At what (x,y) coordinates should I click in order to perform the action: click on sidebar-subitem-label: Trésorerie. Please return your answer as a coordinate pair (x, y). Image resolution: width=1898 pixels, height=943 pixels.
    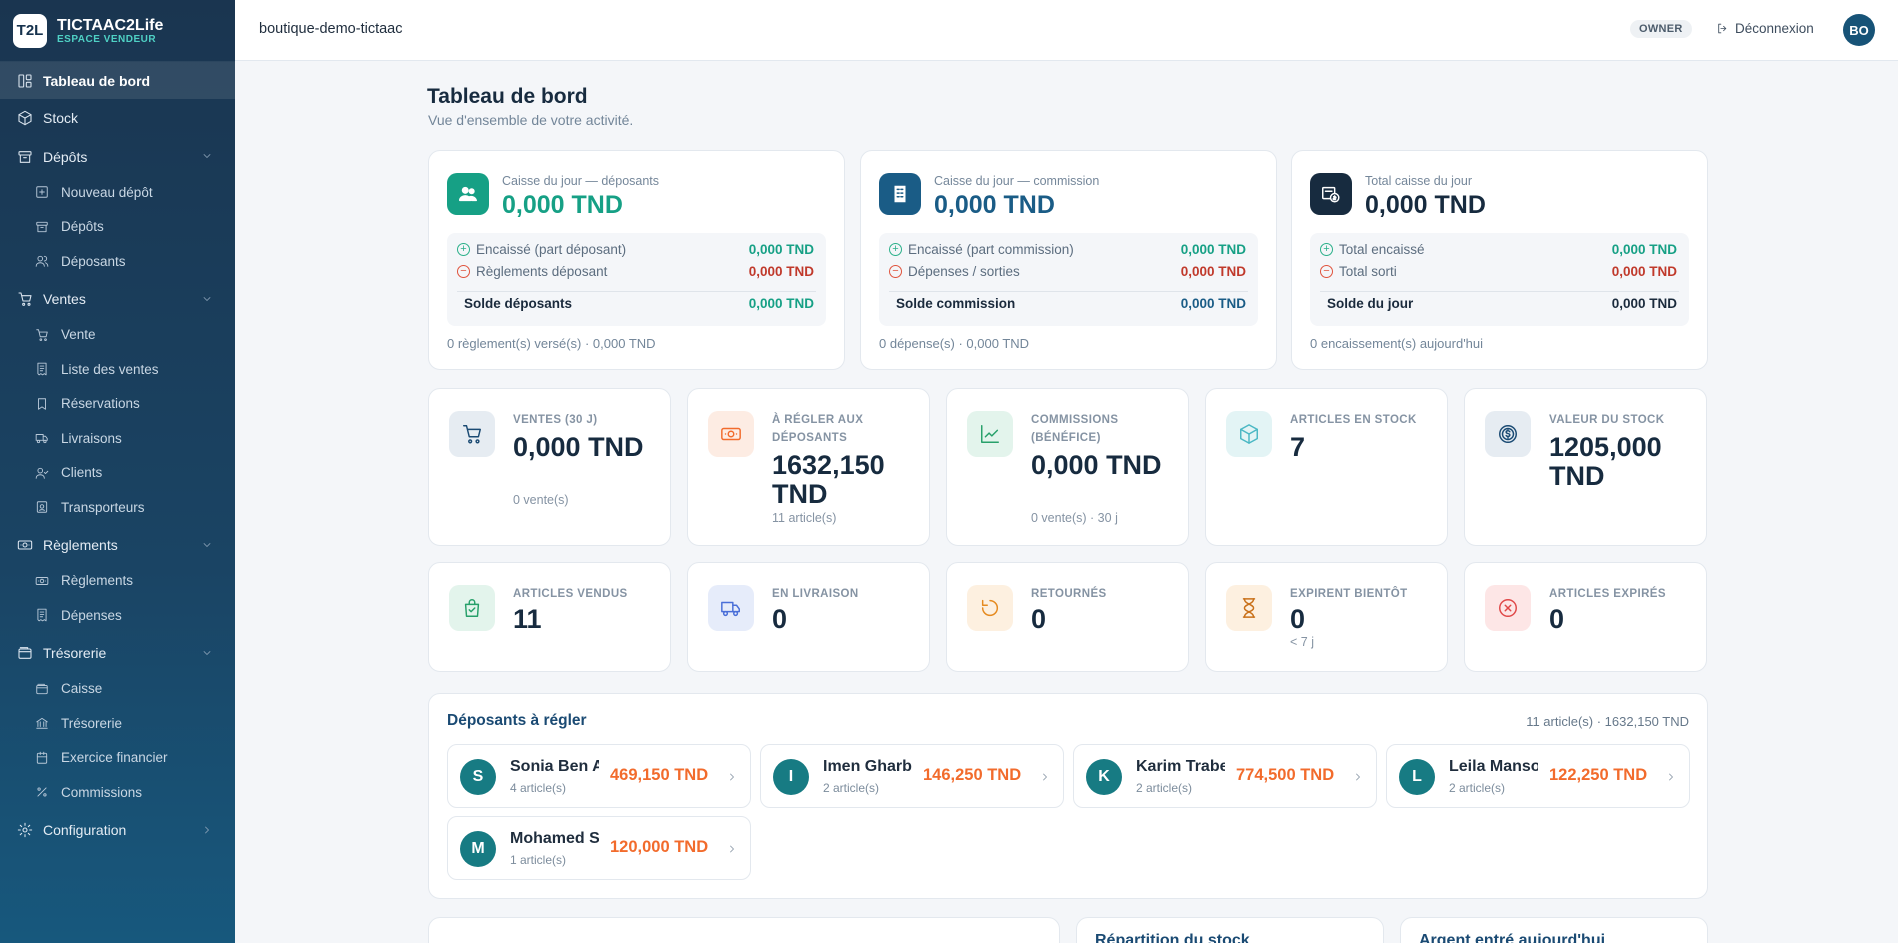
    Looking at the image, I should click on (92, 723).